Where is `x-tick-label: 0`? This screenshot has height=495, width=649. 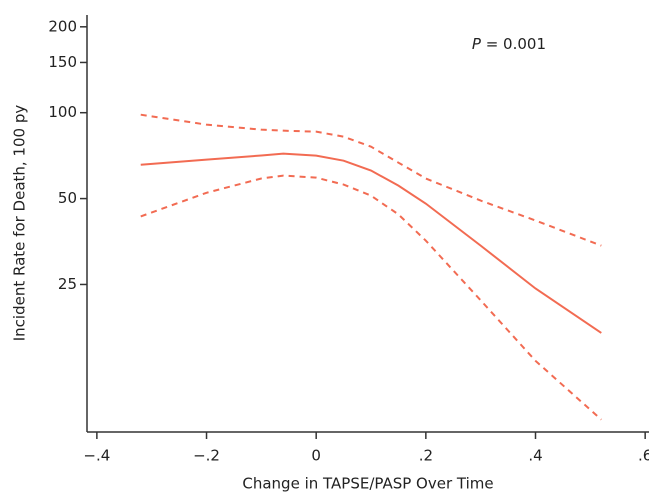 x-tick-label: 0 is located at coordinates (316, 456).